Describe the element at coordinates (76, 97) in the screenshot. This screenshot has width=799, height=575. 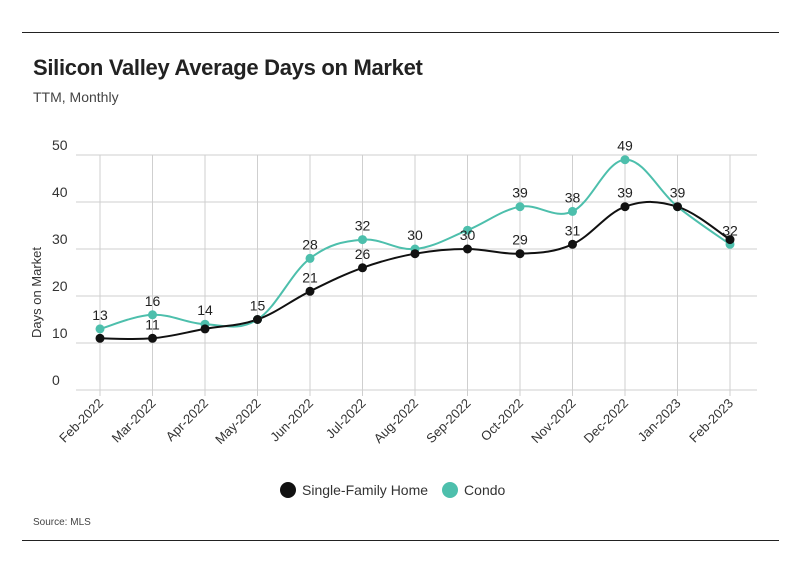
I see `chart-subtitle: TTM, Monthly` at that location.